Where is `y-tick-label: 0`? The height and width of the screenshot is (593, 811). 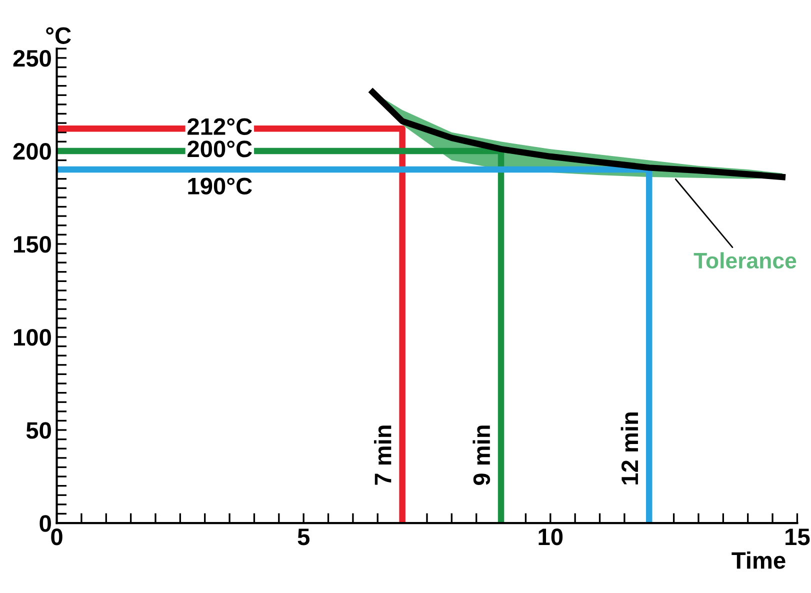 y-tick-label: 0 is located at coordinates (45, 523).